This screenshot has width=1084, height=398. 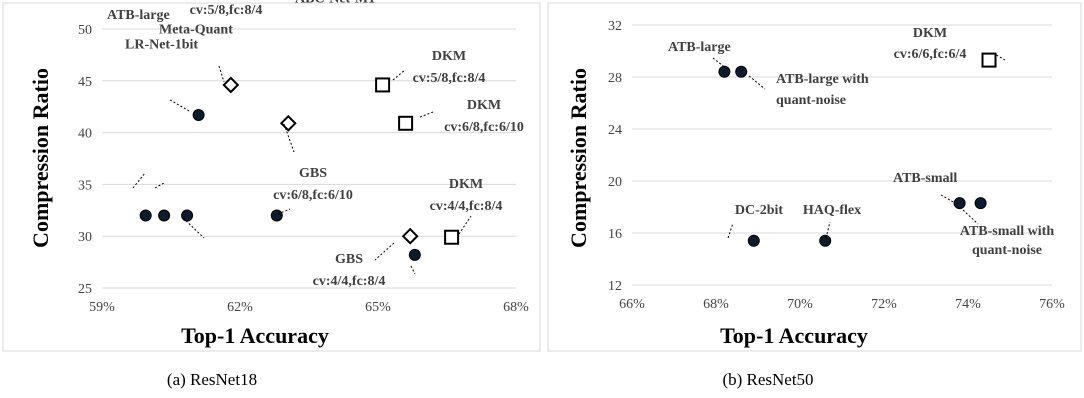 What do you see at coordinates (161, 44) in the screenshot?
I see `point-annotation: LR-Net-1bit` at bounding box center [161, 44].